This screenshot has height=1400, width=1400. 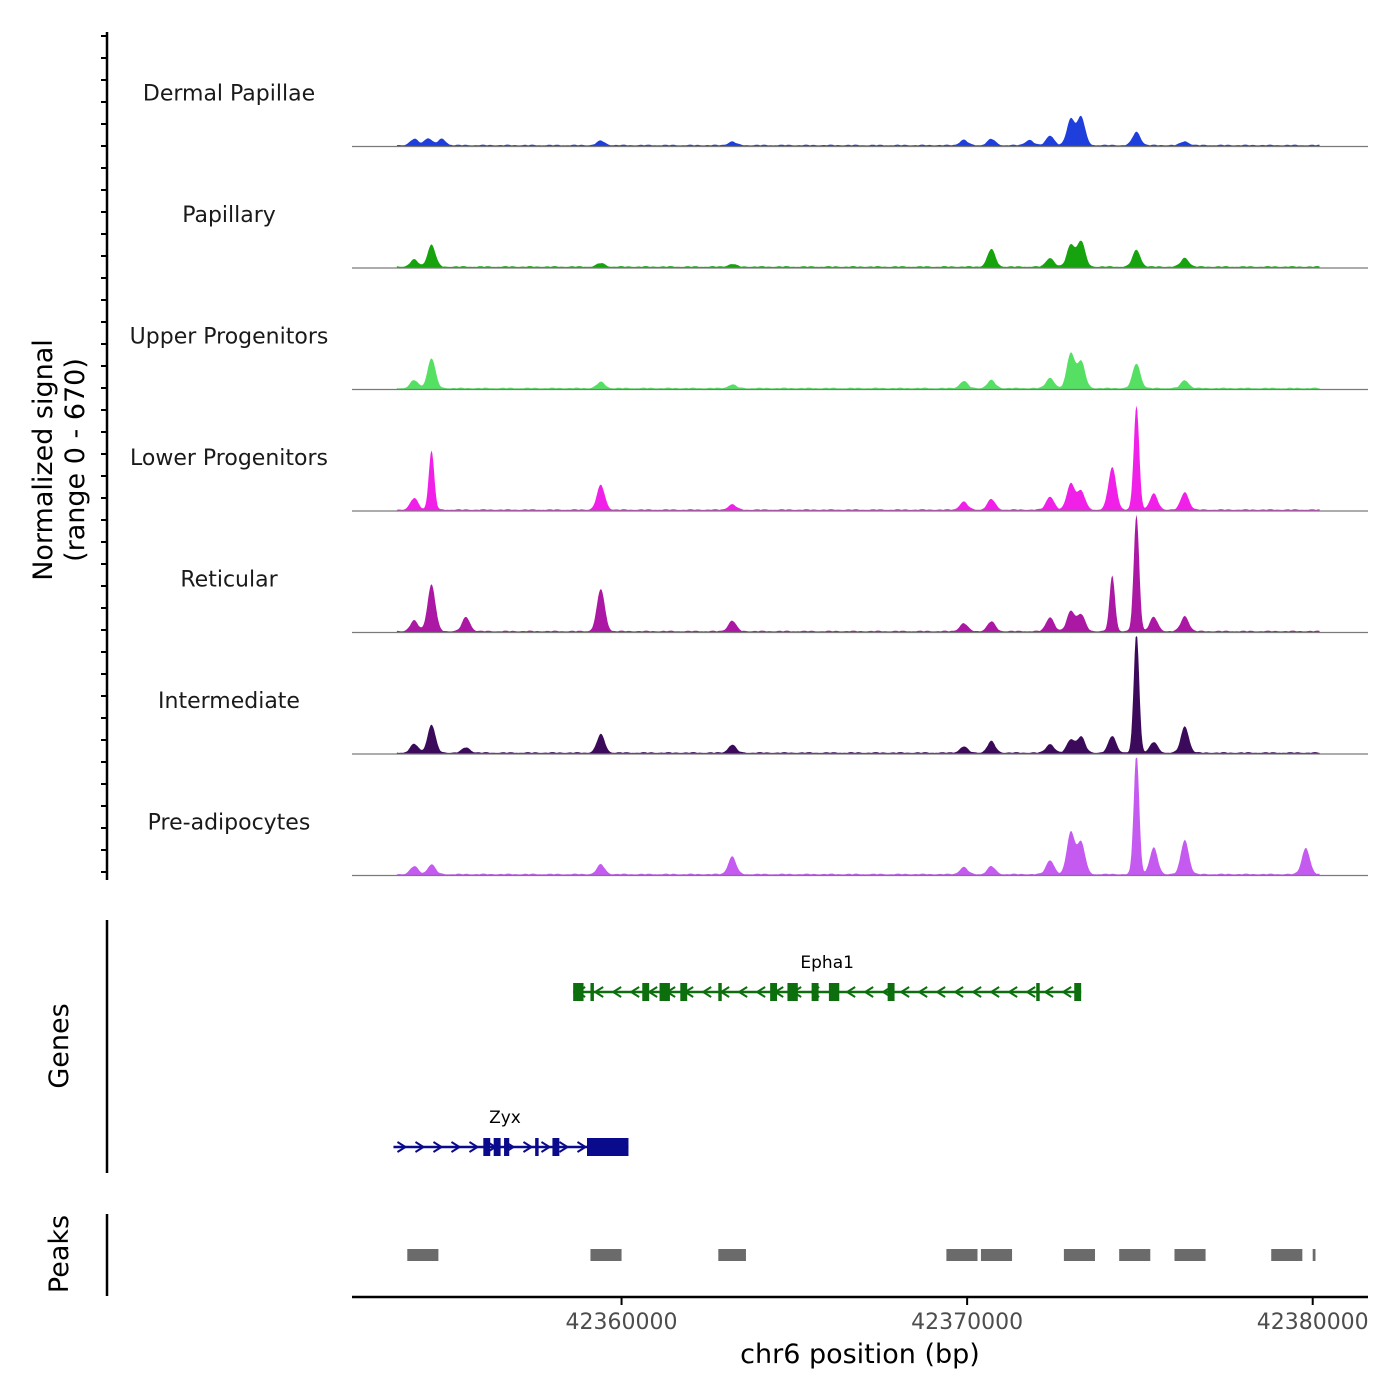 I want to click on gene-annotation-panel: Epha1 Zyx, so click(x=737, y=1054).